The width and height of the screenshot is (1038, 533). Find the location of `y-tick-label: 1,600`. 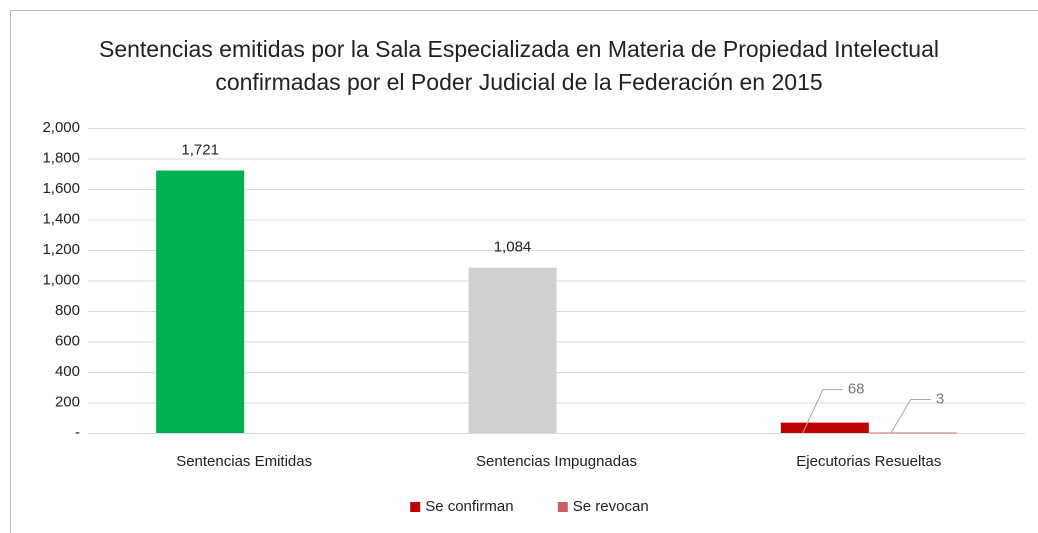

y-tick-label: 1,600 is located at coordinates (61, 188).